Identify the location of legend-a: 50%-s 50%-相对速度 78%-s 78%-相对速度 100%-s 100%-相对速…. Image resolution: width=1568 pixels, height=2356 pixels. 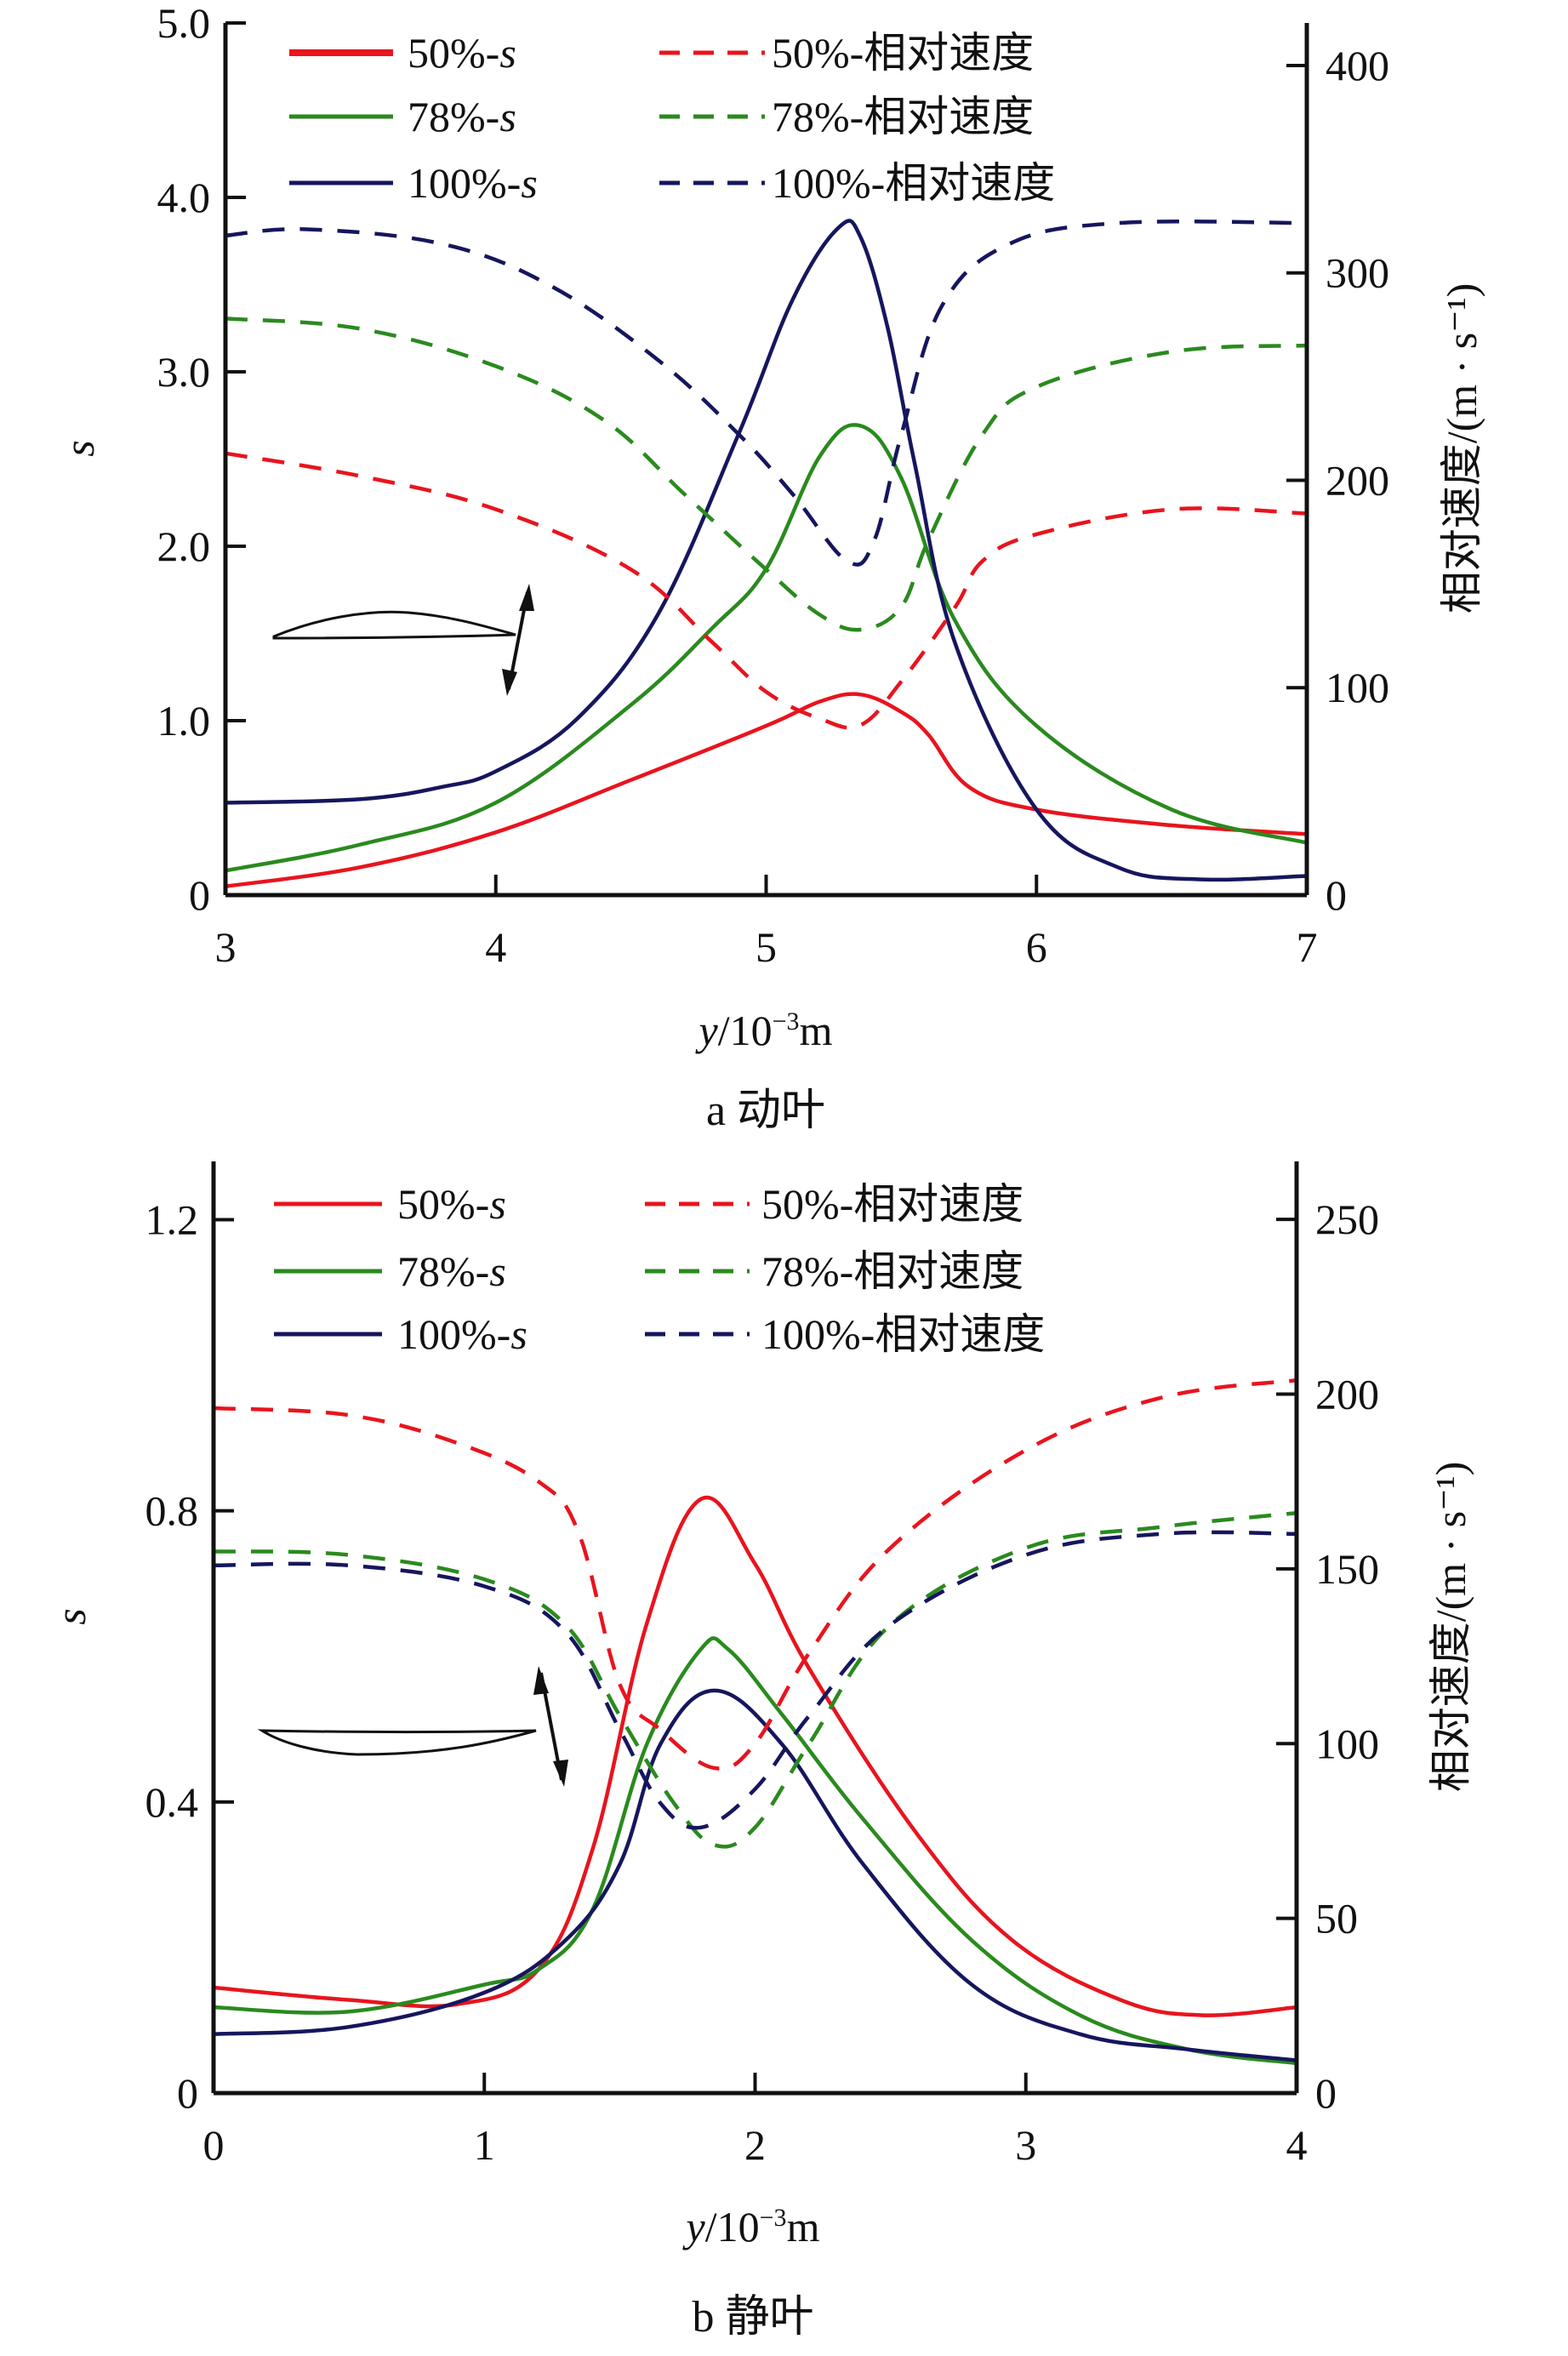
(672, 118).